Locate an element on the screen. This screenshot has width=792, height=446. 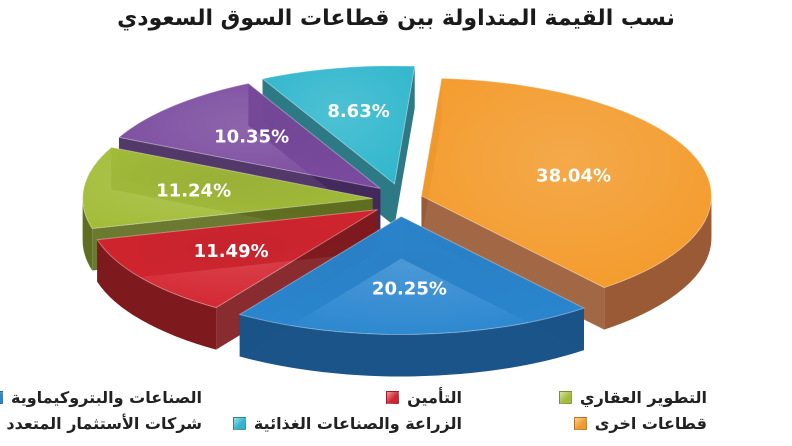
legend-item: التطوير العقاري is located at coordinates (632, 397).